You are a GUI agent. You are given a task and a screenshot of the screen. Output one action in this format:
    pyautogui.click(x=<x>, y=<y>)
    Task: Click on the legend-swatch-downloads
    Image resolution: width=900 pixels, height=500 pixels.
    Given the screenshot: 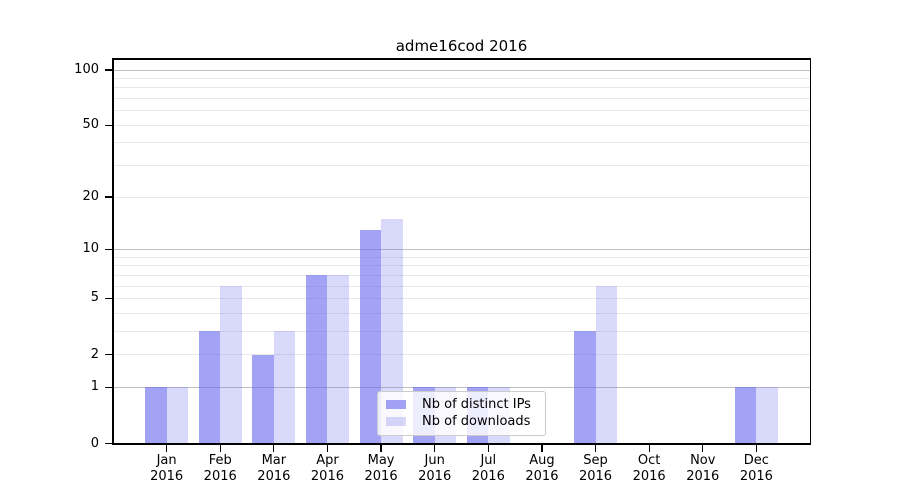 What is the action you would take?
    pyautogui.click(x=396, y=421)
    